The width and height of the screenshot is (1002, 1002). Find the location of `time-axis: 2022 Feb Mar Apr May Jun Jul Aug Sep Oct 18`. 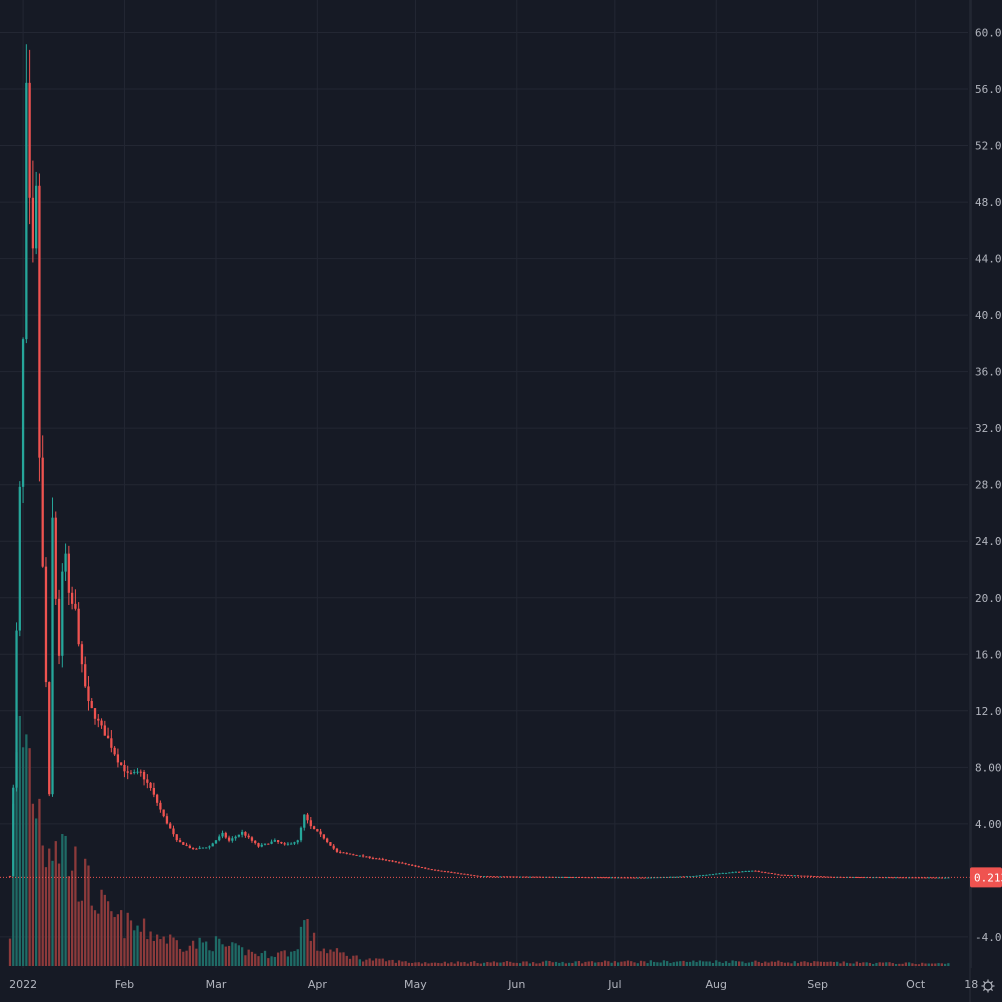

time-axis: 2022 Feb Mar Apr May Jun Jul Aug Sep Oct 18 is located at coordinates (493, 984).